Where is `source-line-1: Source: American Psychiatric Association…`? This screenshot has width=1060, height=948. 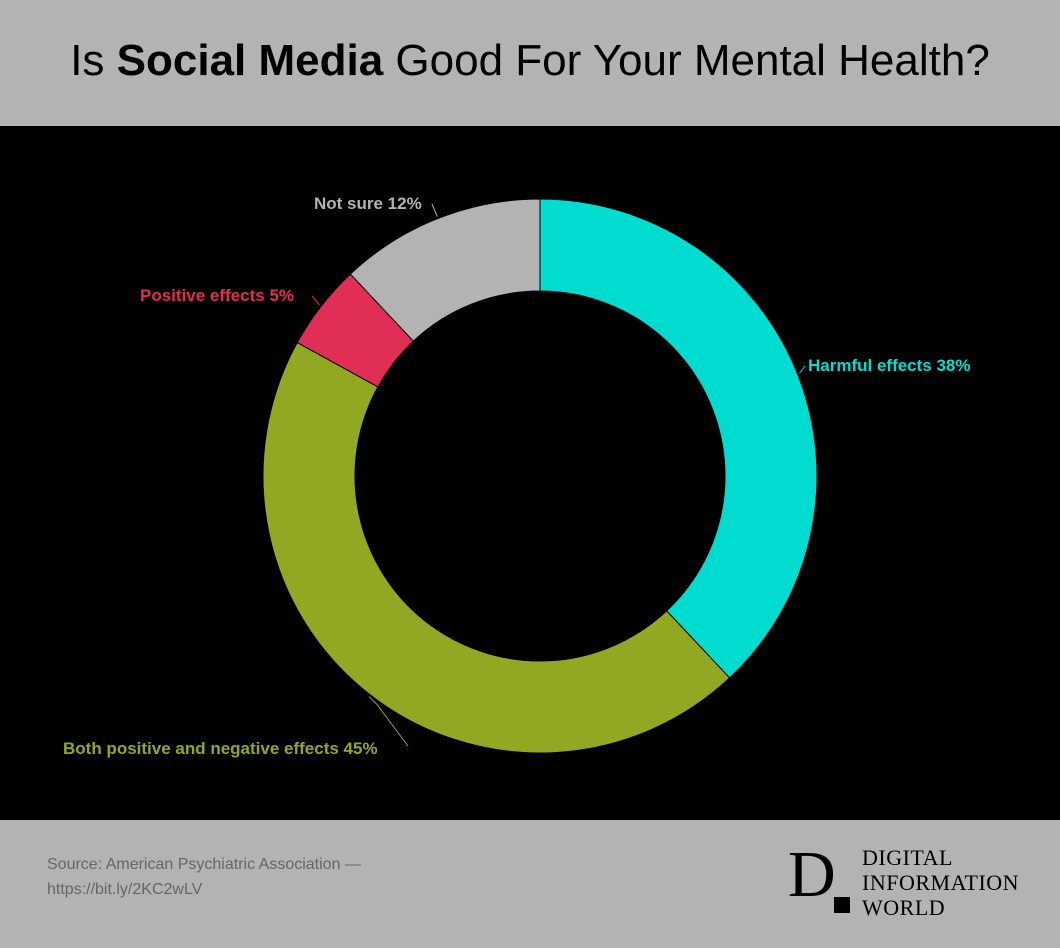 source-line-1: Source: American Psychiatric Association… is located at coordinates (204, 864).